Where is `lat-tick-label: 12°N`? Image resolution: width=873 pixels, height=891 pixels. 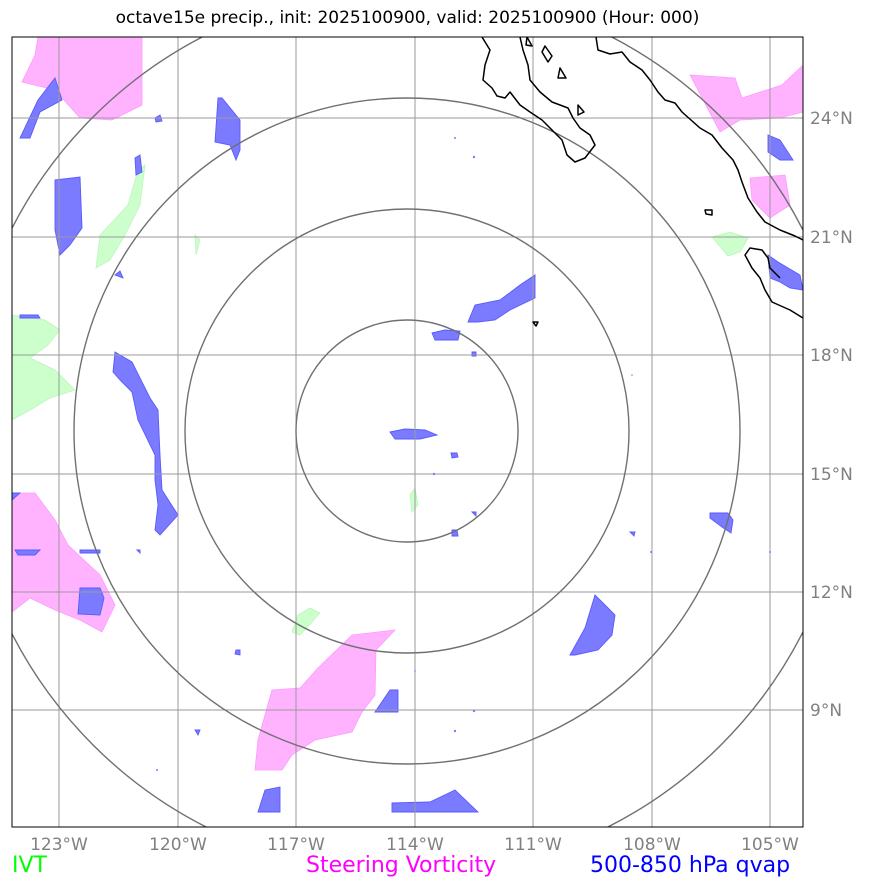 lat-tick-label: 12°N is located at coordinates (831, 593).